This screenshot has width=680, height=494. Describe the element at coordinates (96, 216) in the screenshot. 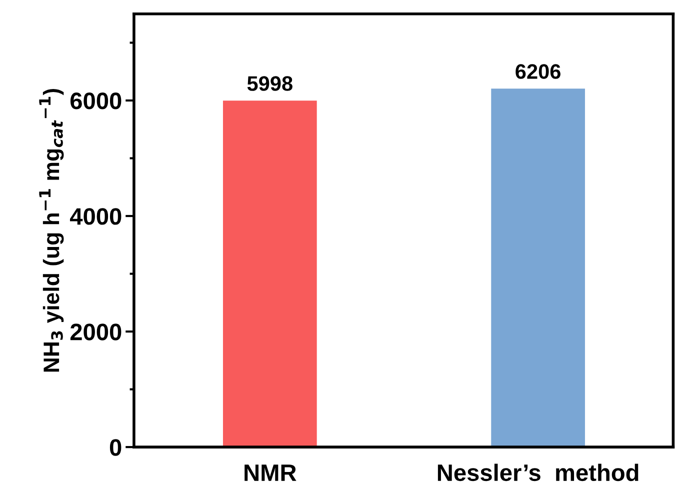

I see `y-tick-label: 4000` at that location.